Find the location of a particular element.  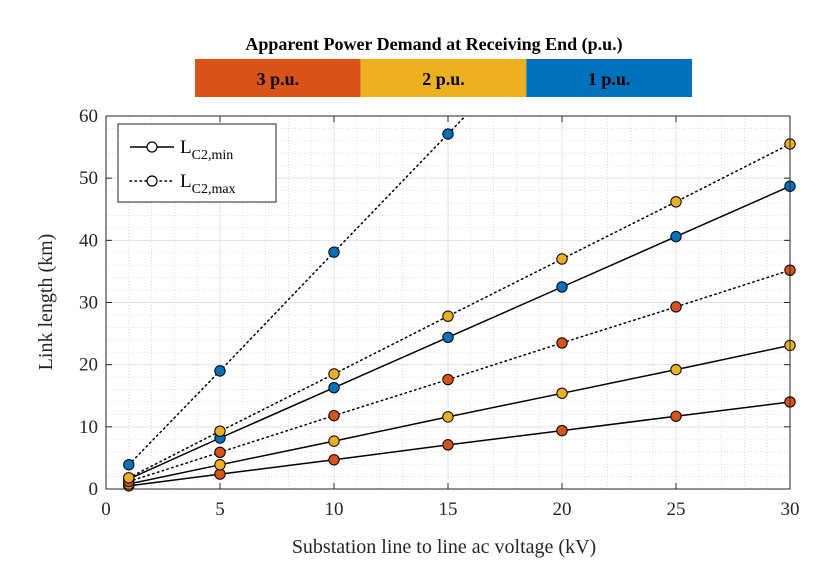

x-tick-label: 5 is located at coordinates (220, 509).